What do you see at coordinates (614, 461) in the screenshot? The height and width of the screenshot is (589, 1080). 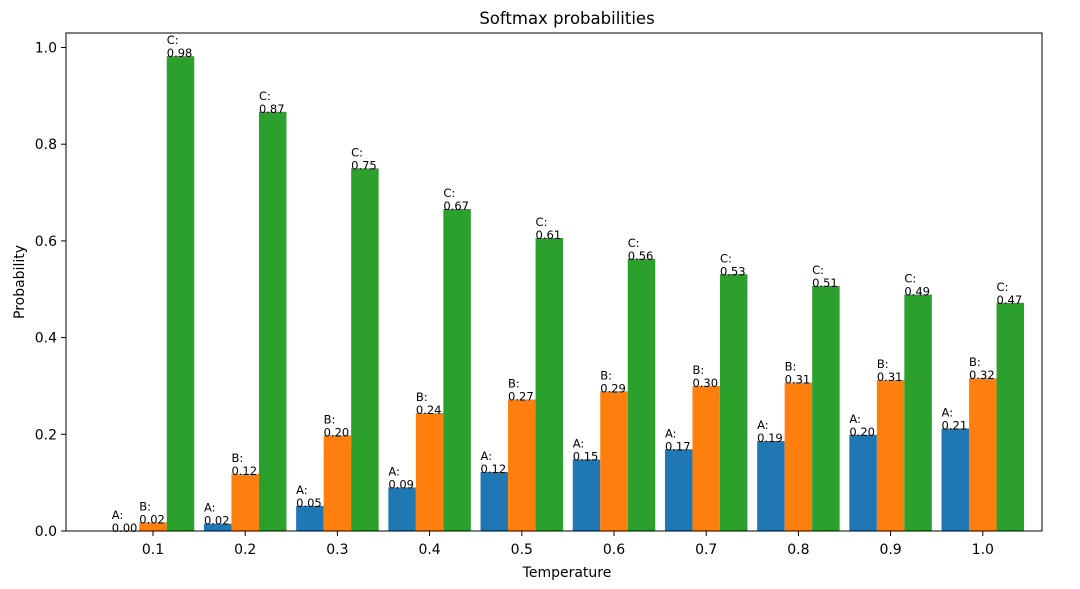 I see `bar-b-0.6` at bounding box center [614, 461].